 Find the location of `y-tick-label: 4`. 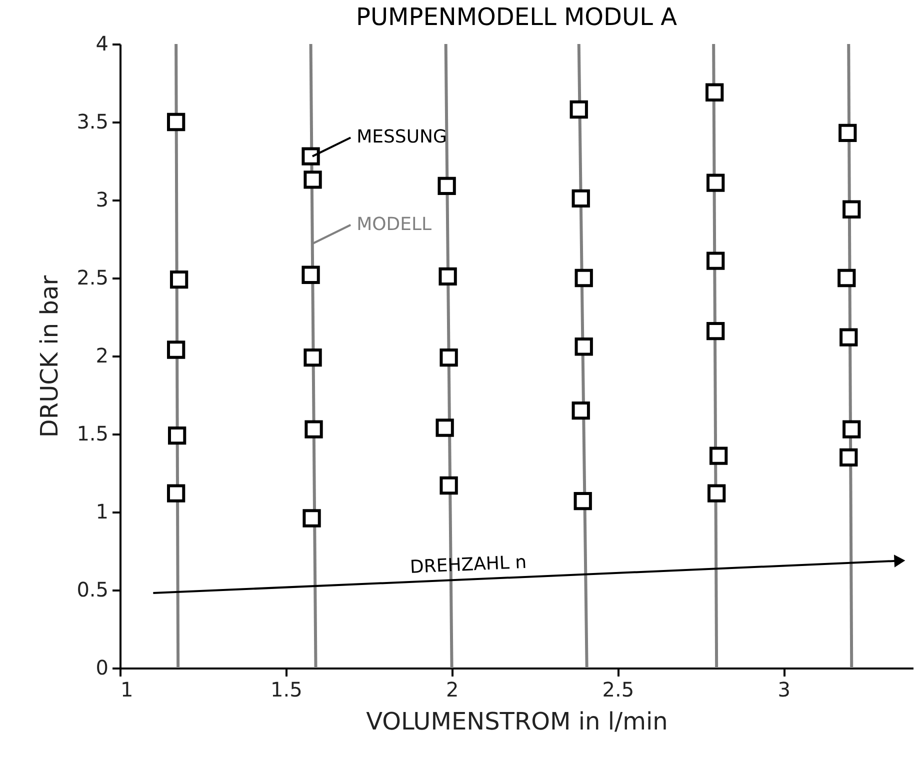

y-tick-label: 4 is located at coordinates (102, 44).